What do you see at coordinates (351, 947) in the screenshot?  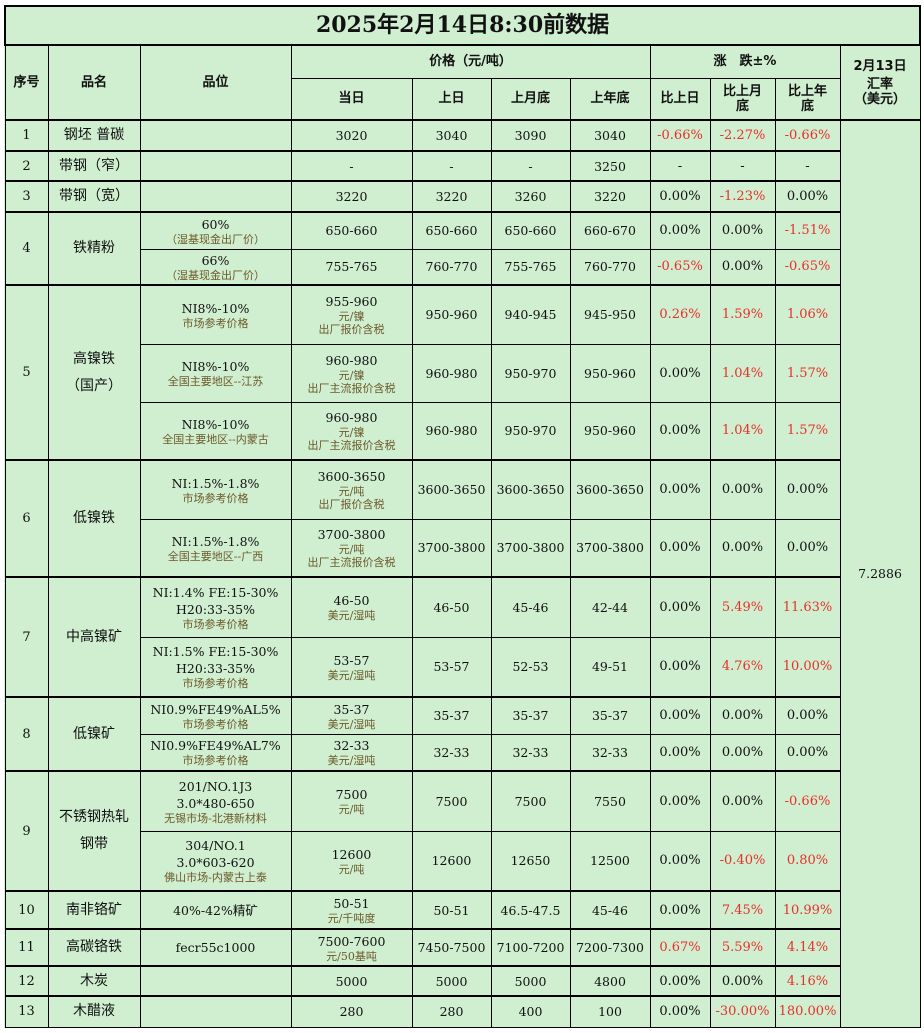 I see `price-today-cell: 7500-7600 元/50基吨` at bounding box center [351, 947].